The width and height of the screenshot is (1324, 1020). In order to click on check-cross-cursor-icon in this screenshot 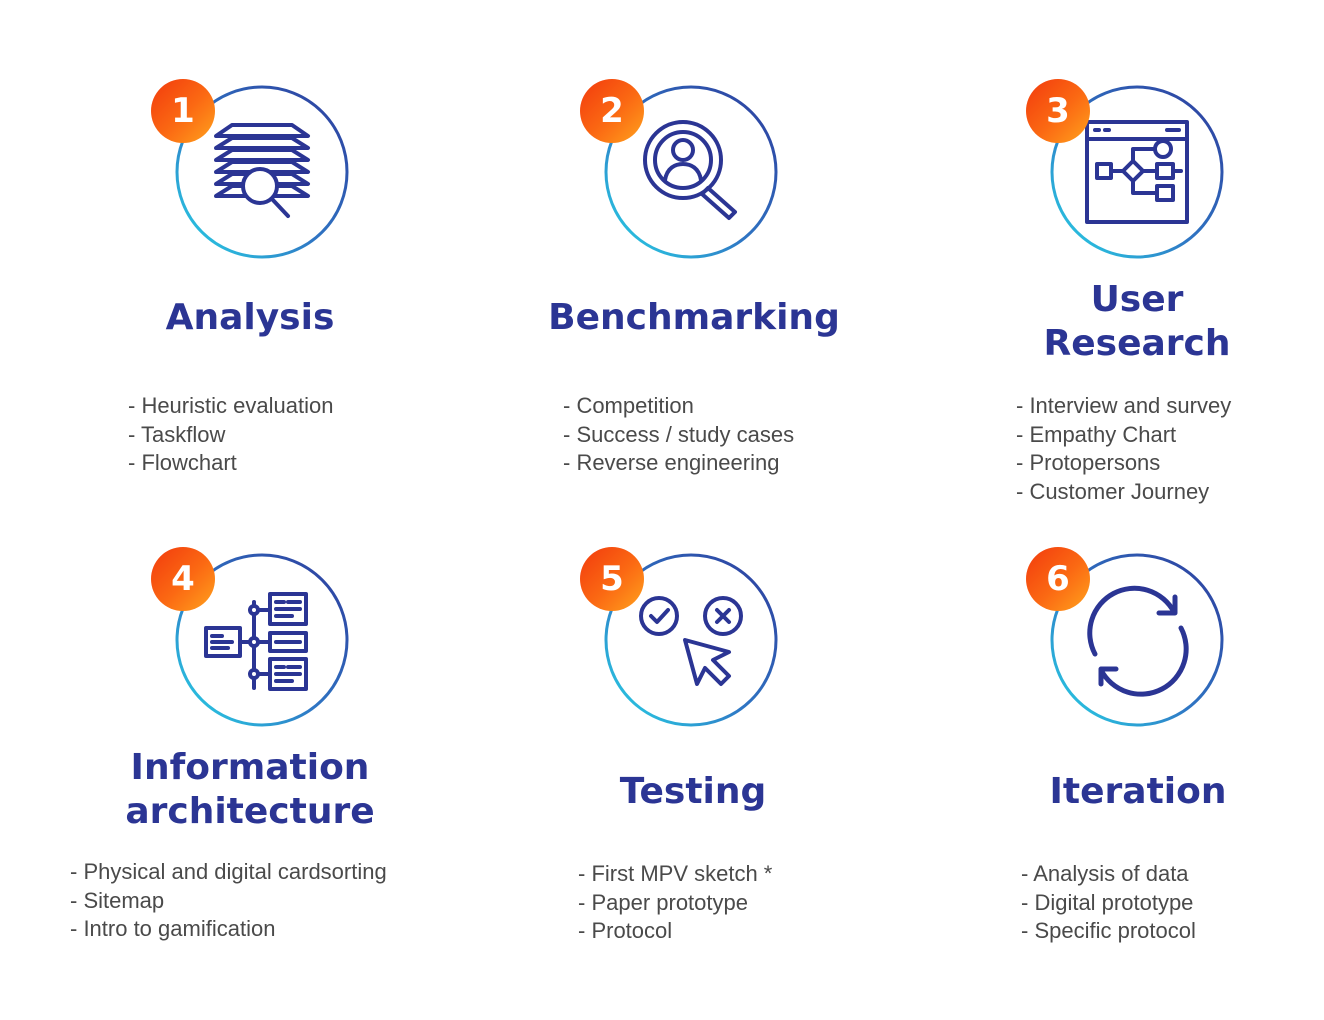, I will do `click(691, 641)`.